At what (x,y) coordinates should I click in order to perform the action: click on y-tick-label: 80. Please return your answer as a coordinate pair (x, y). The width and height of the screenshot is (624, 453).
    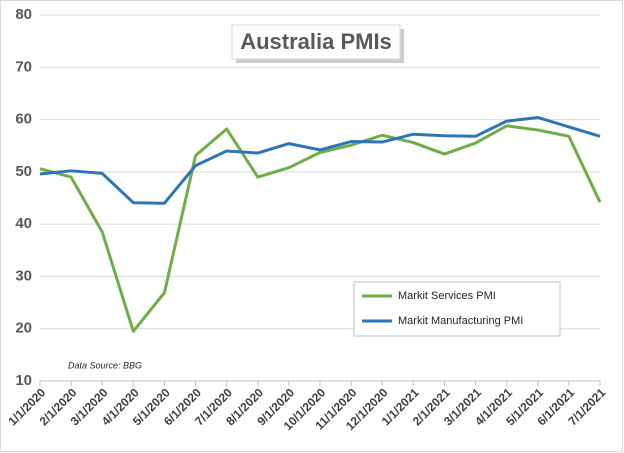
    Looking at the image, I should click on (23, 14).